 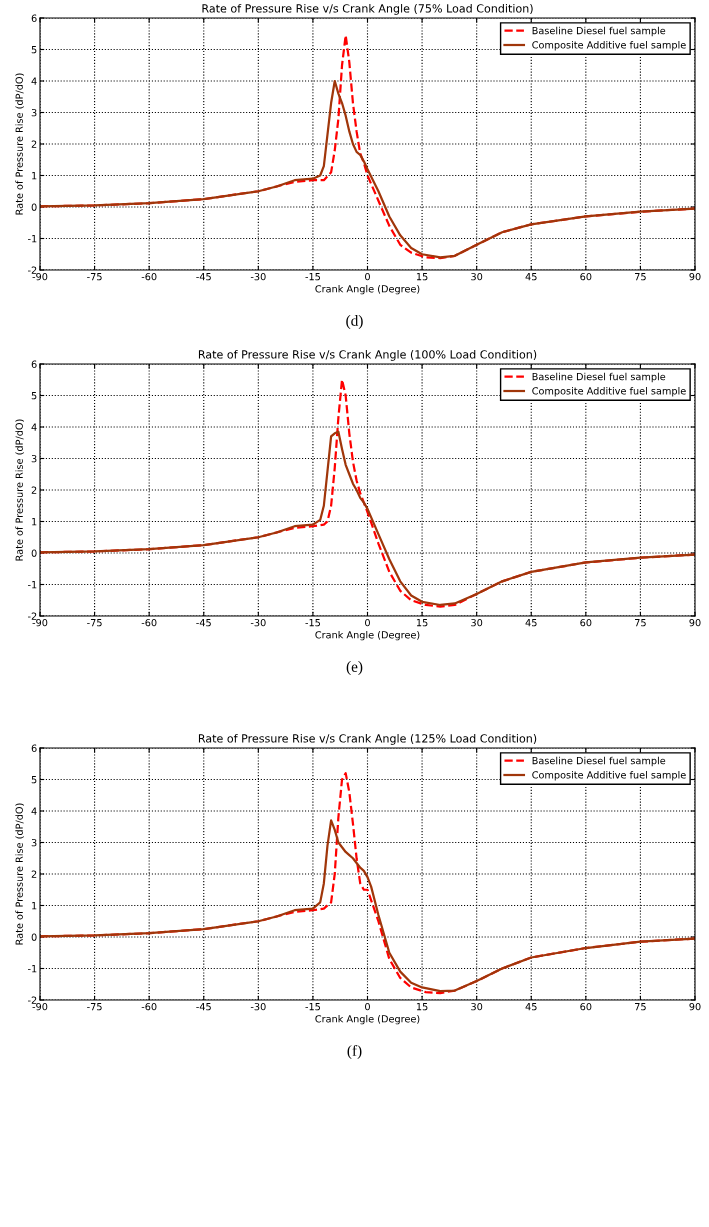 What do you see at coordinates (354, 668) in the screenshot?
I see `text: (e)` at bounding box center [354, 668].